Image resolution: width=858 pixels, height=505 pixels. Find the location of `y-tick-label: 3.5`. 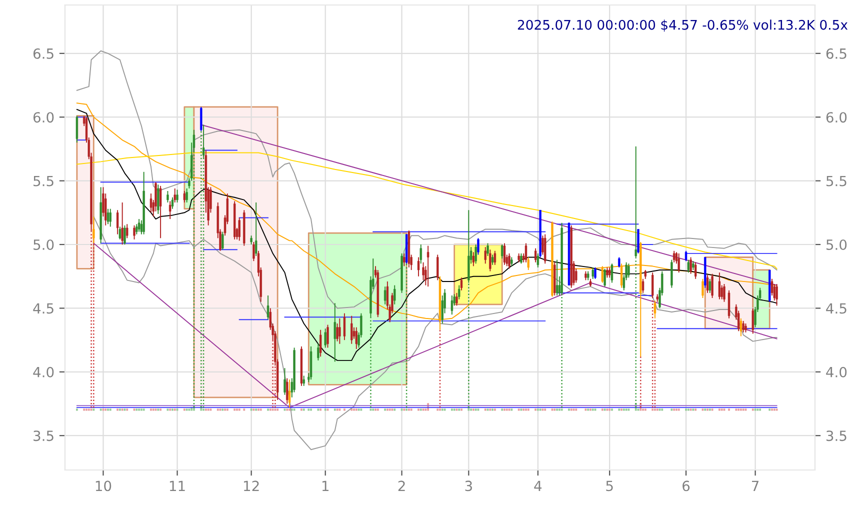

y-tick-label: 3.5 is located at coordinates (44, 436).